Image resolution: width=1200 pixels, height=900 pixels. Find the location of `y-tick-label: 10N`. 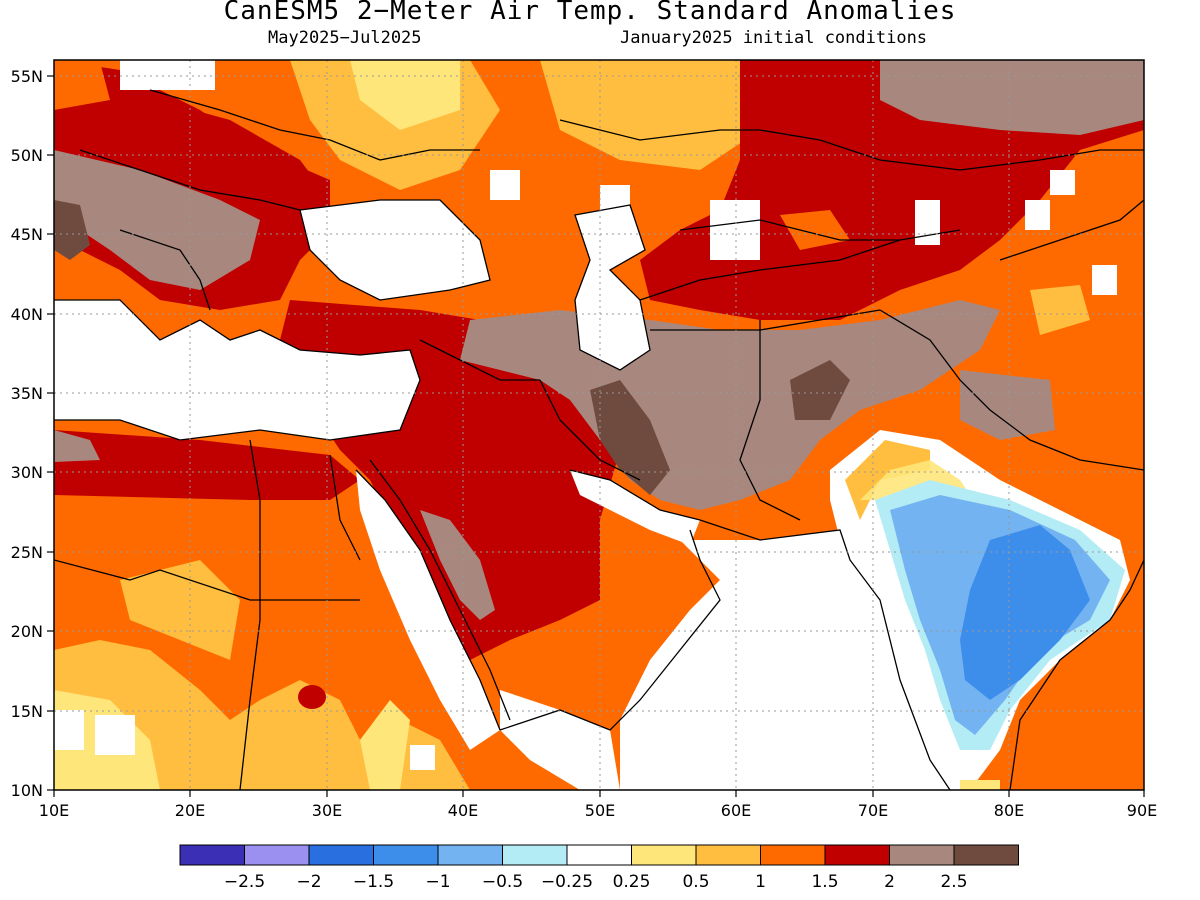

y-tick-label: 10N is located at coordinates (27, 790).